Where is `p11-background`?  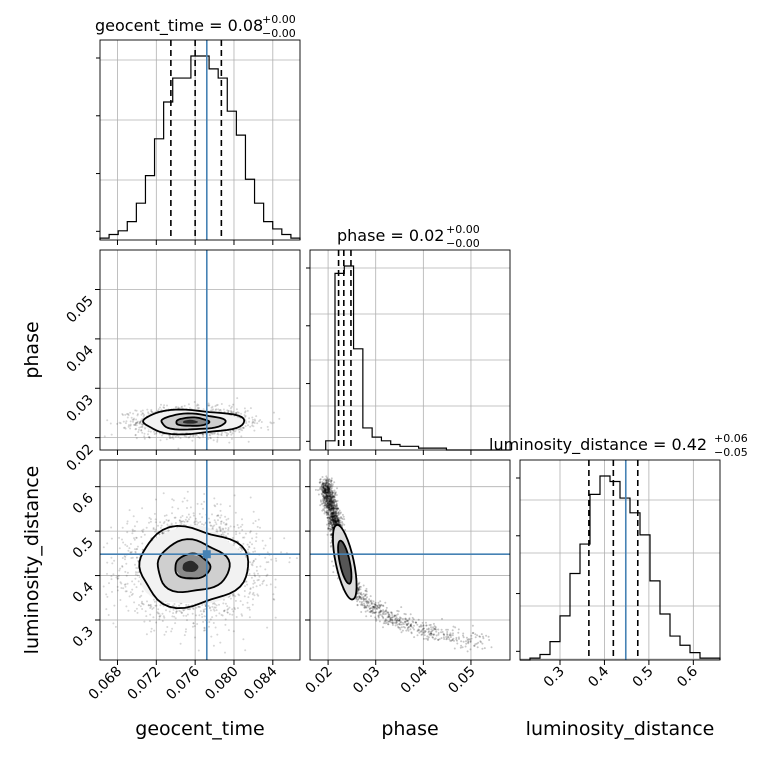
p11-background is located at coordinates (410, 350).